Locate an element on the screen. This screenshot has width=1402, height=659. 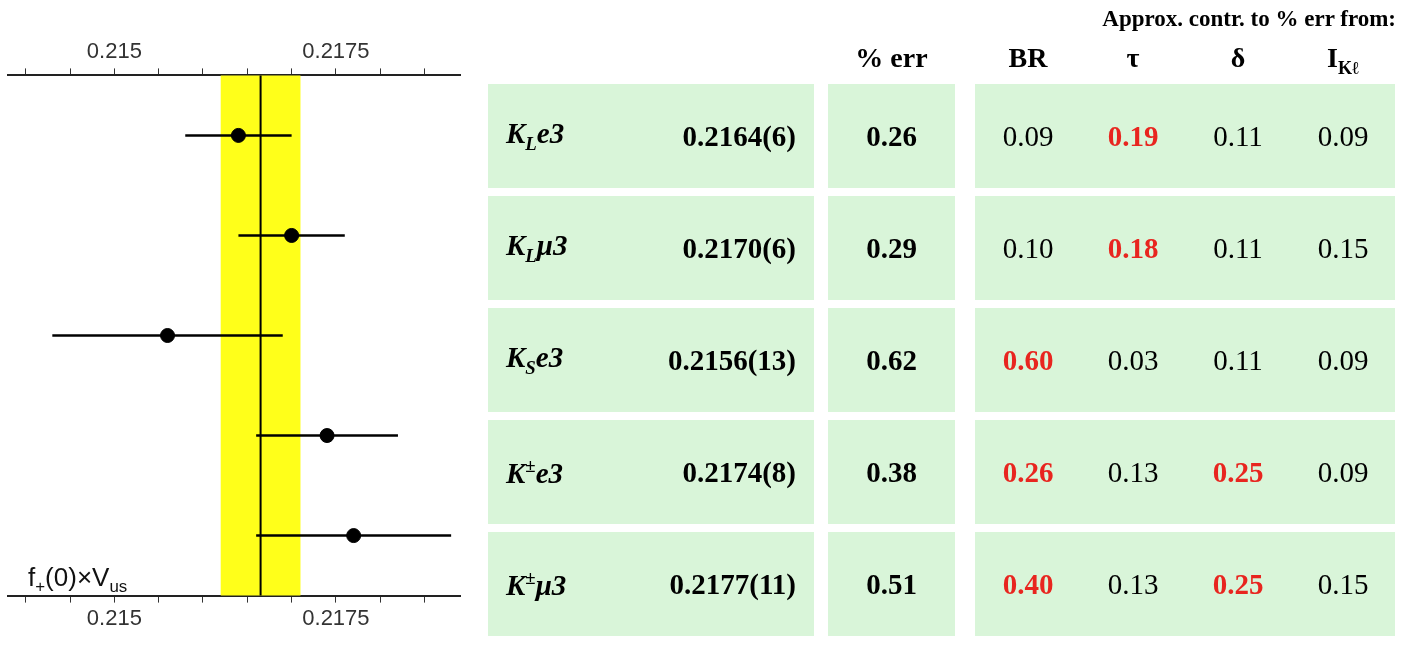
category-label: K$^{±}$e3 is located at coordinates (535, 471).